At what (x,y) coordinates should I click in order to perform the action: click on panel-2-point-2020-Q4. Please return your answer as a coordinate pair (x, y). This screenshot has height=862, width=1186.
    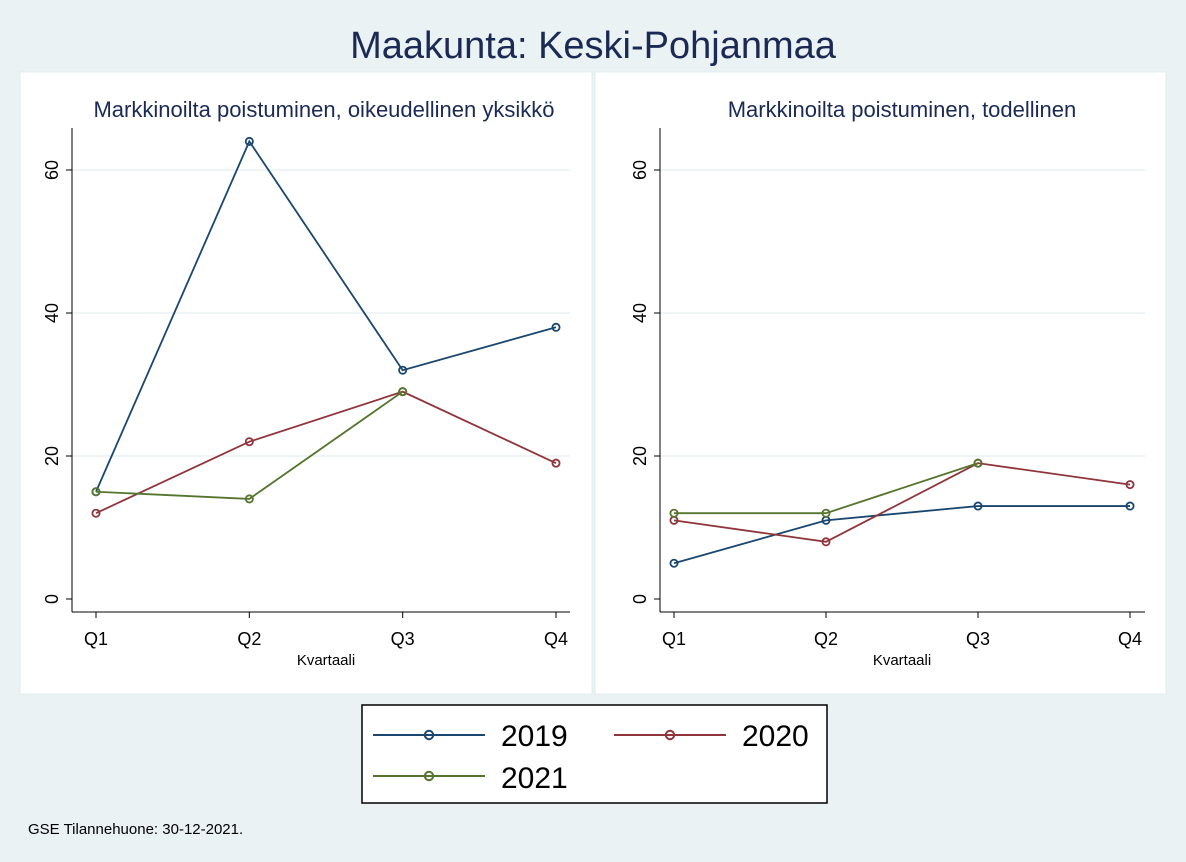
    Looking at the image, I should click on (1130, 485).